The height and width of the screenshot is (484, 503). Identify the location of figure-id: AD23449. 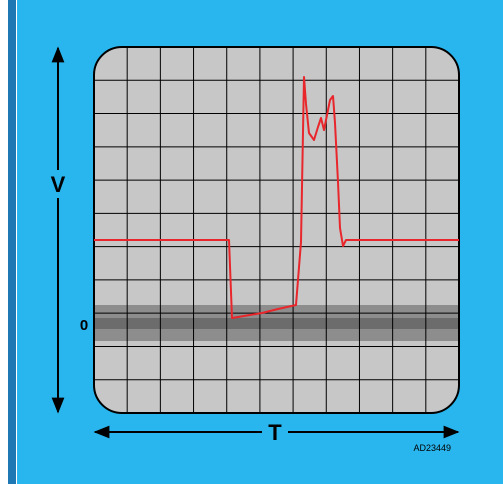
(432, 448).